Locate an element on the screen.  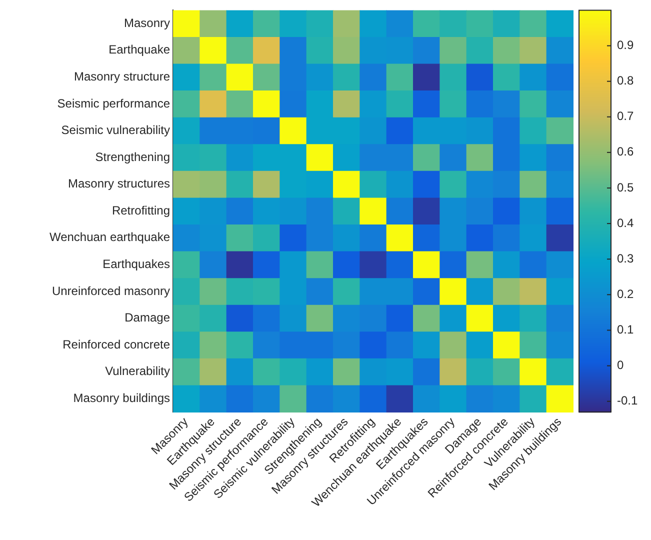
y-tick-label: Damage is located at coordinates (147, 317).